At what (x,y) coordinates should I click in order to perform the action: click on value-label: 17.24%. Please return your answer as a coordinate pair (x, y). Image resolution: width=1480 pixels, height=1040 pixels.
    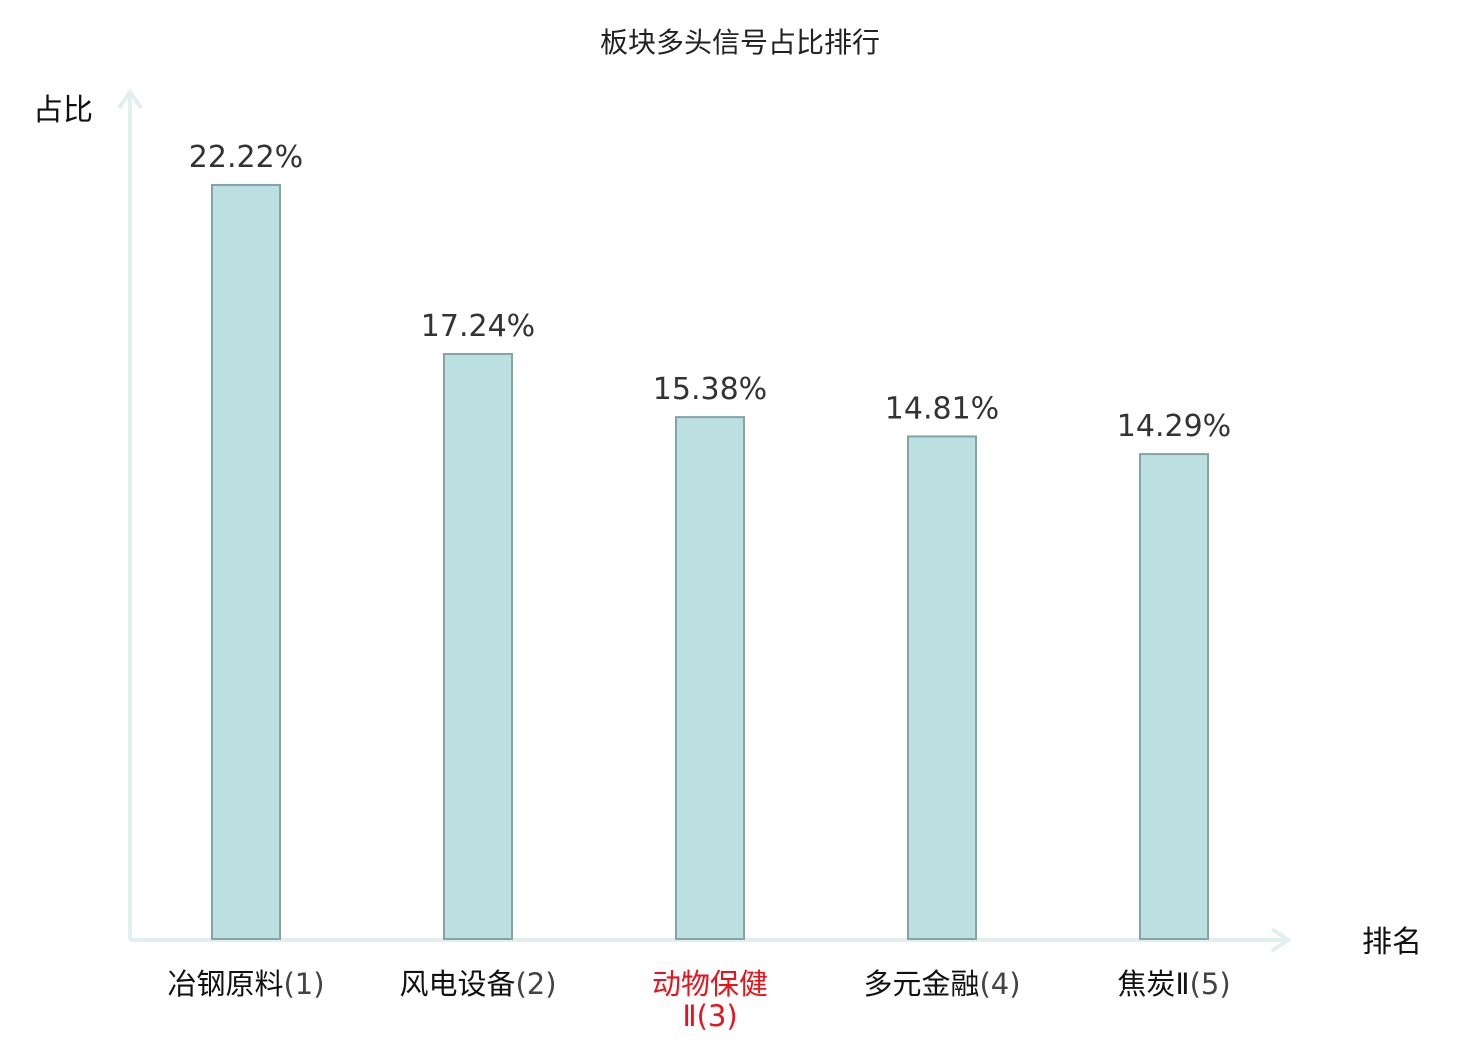
    Looking at the image, I should click on (478, 326).